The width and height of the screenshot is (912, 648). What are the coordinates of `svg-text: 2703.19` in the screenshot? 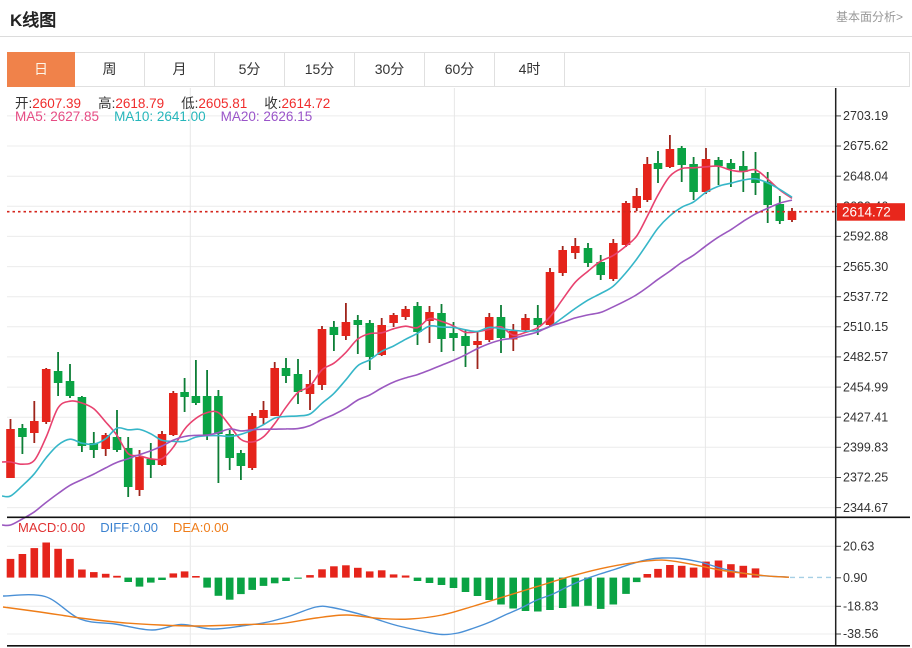 It's located at (865, 116).